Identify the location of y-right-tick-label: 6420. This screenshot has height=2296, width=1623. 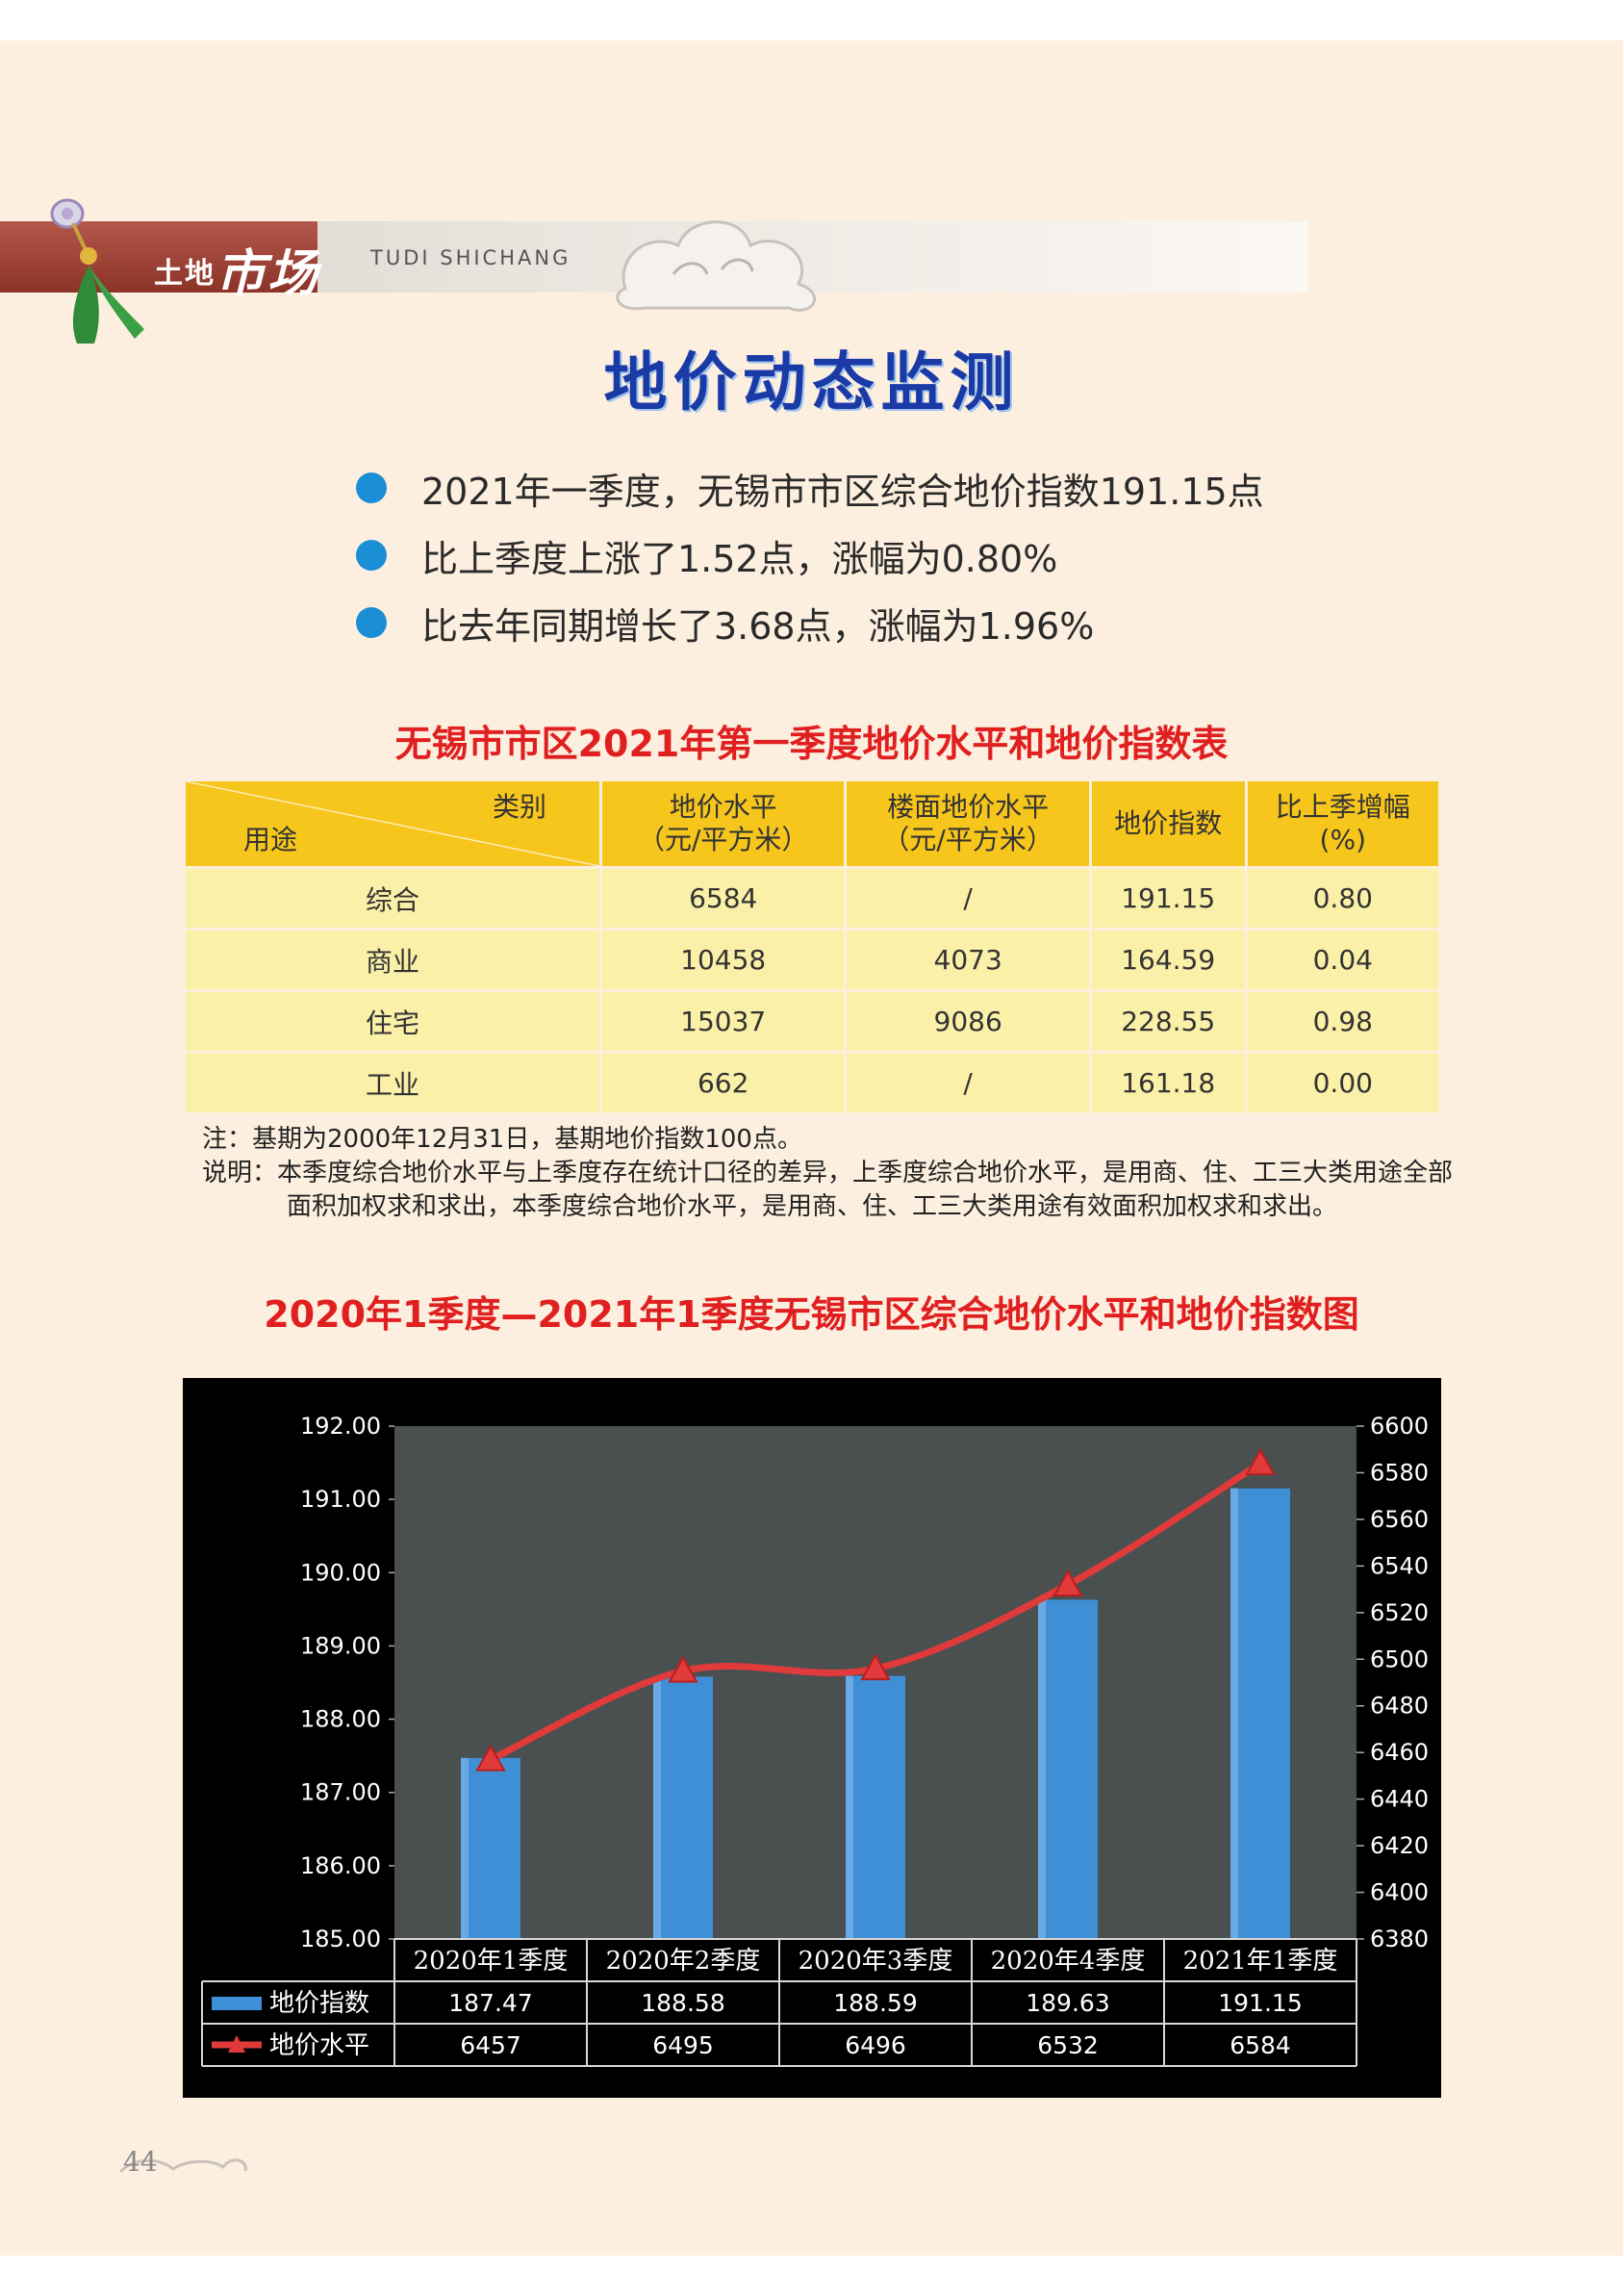
(1399, 1845).